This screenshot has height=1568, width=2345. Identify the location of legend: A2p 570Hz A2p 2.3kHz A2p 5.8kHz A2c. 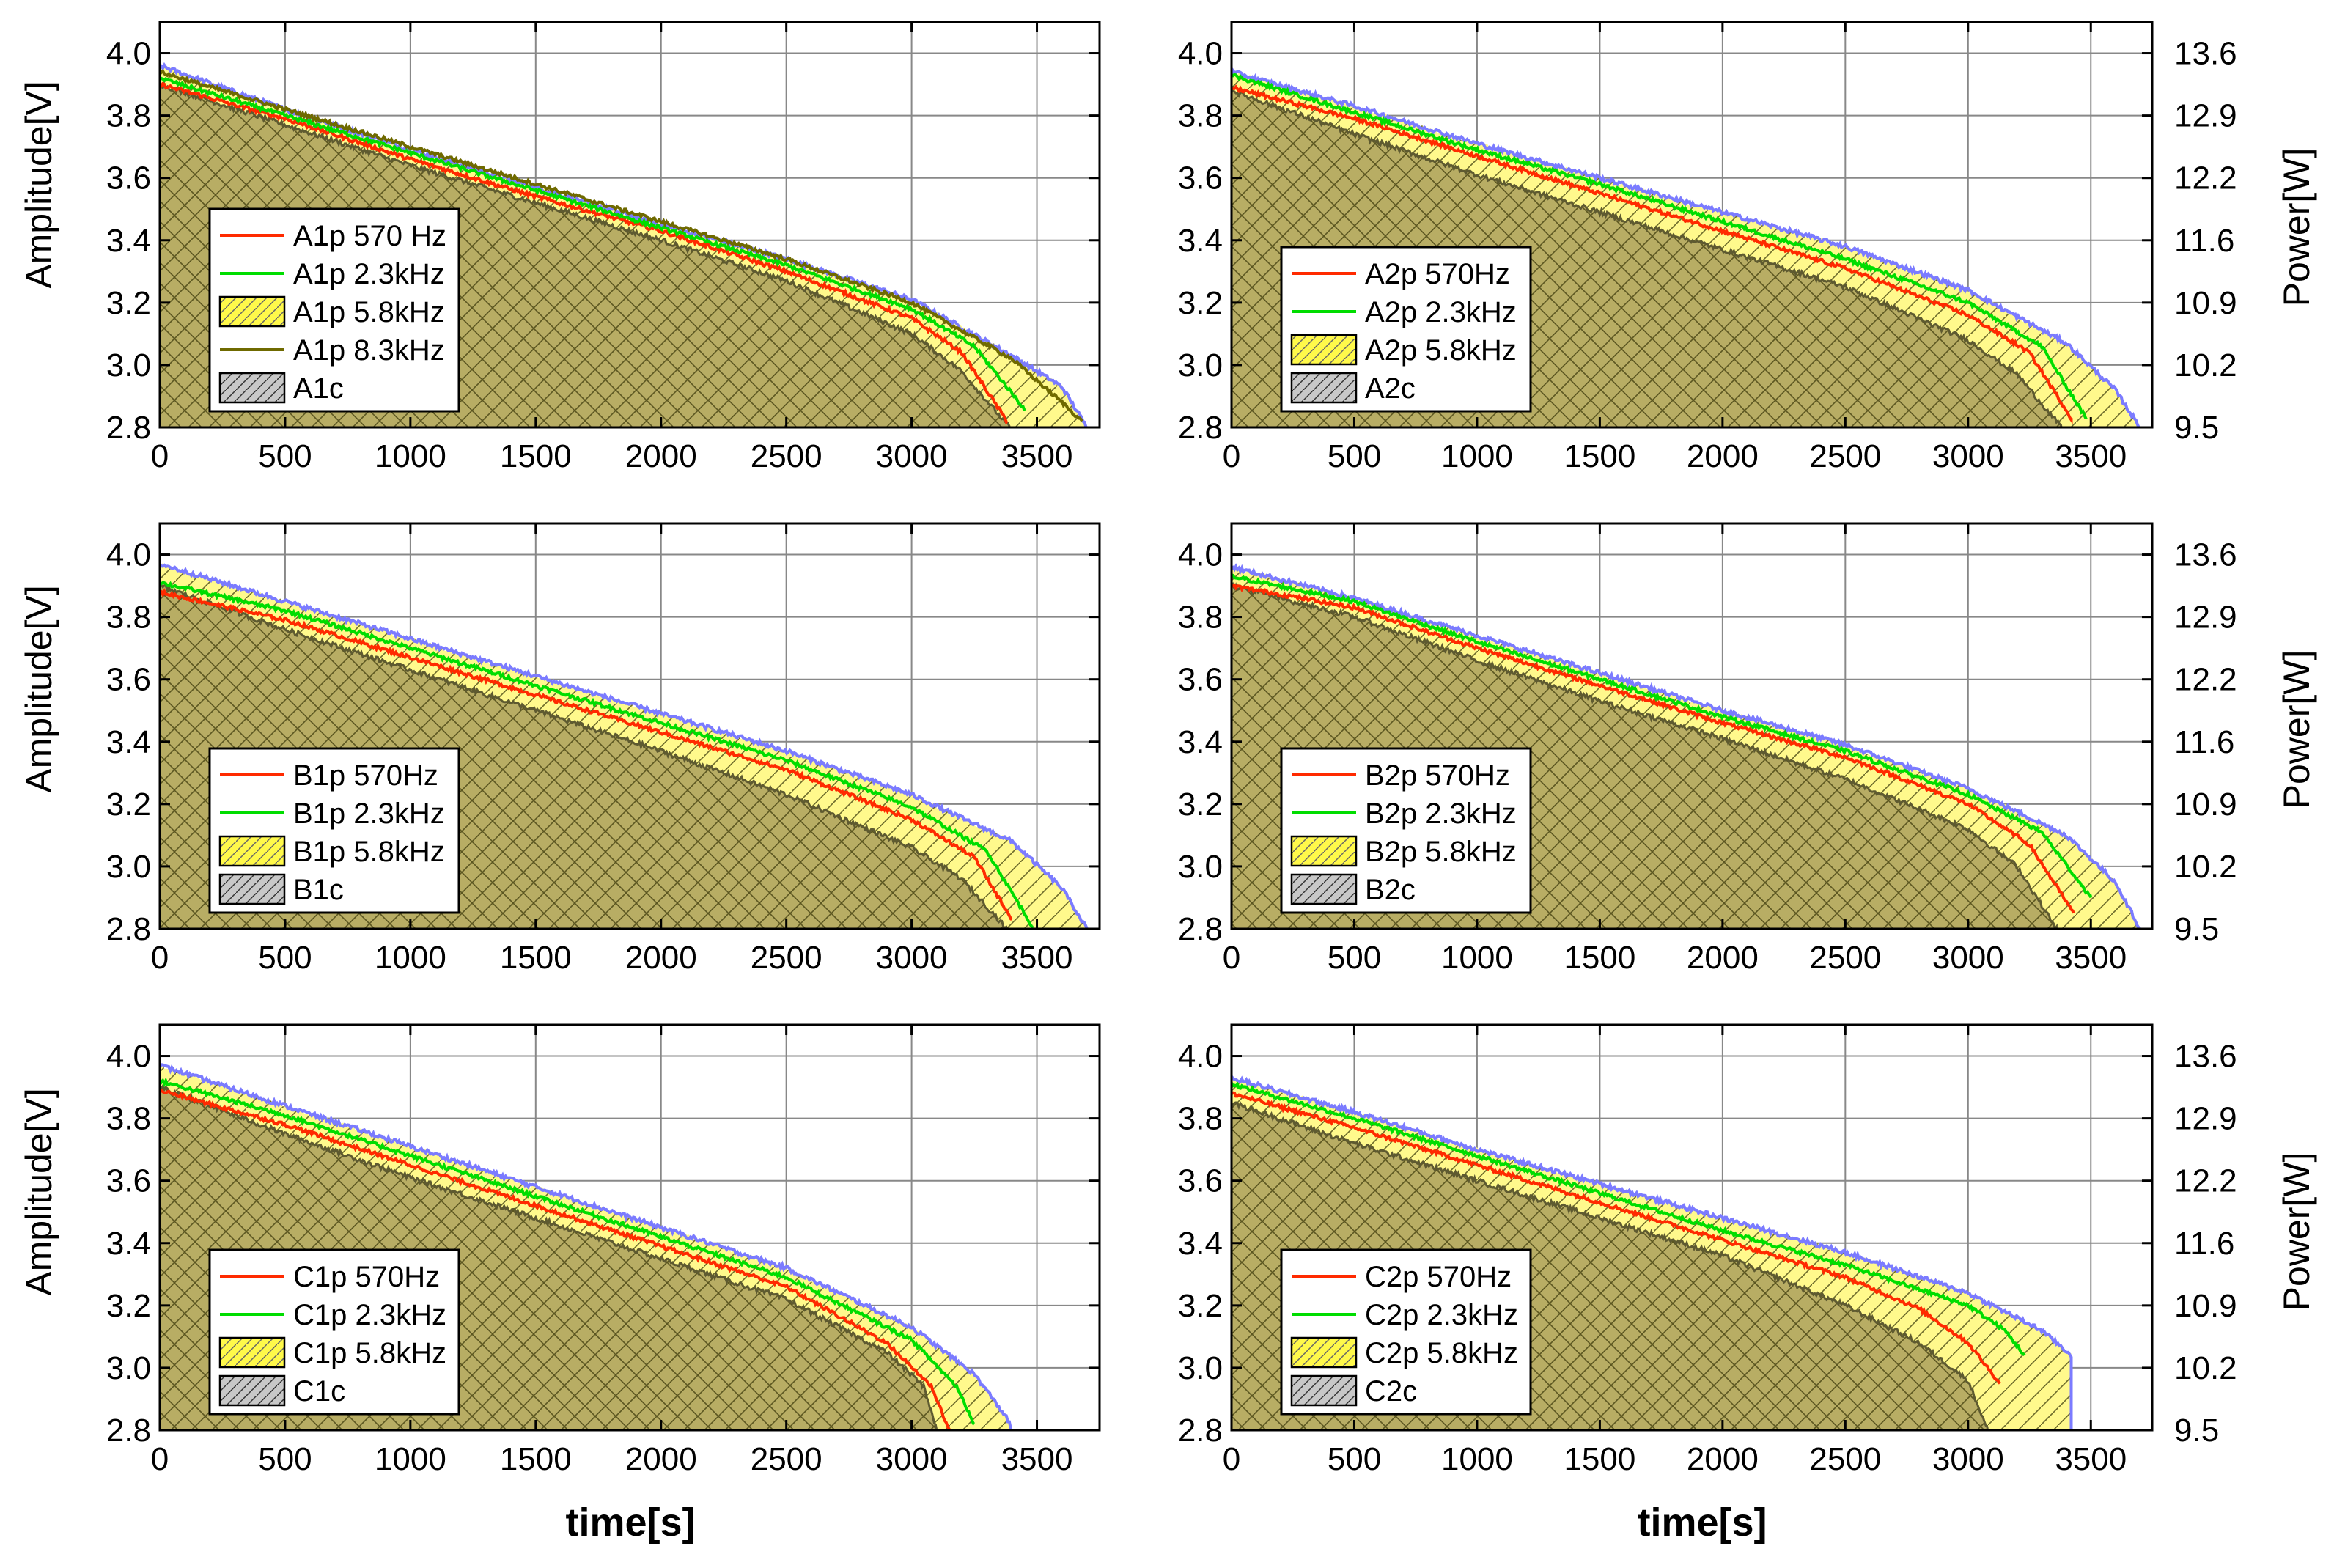
(1406, 329).